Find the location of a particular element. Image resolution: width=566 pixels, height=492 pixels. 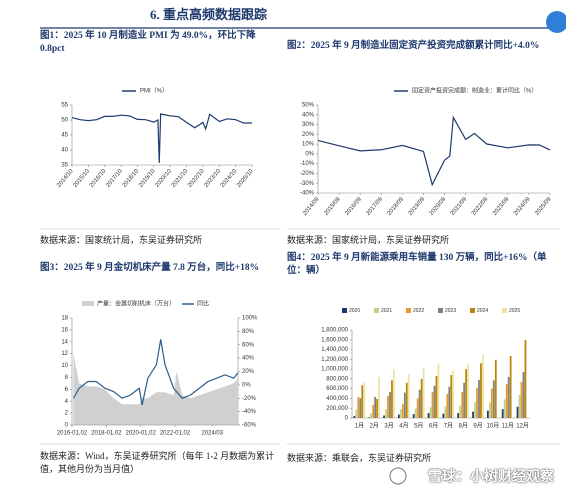

y-tick-label: 18 is located at coordinates (64, 319).